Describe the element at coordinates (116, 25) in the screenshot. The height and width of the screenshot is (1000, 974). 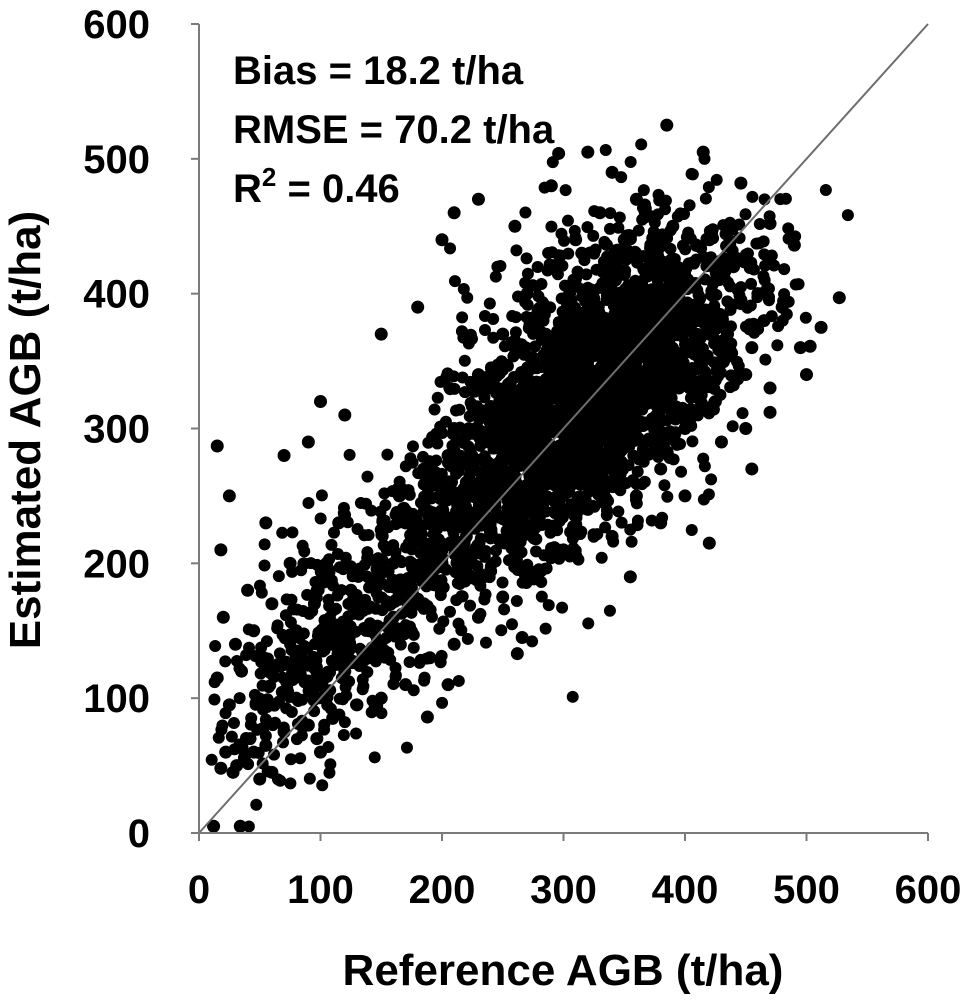
I see `y-tick-label: 600` at that location.